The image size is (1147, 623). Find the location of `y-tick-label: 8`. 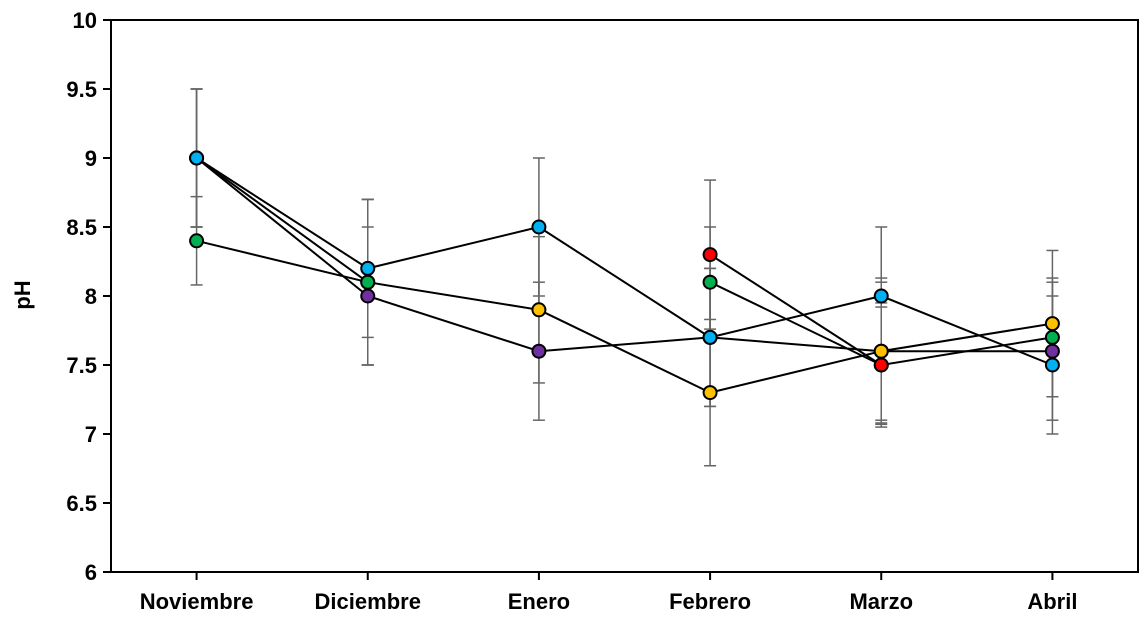

y-tick-label: 8 is located at coordinates (91, 296).